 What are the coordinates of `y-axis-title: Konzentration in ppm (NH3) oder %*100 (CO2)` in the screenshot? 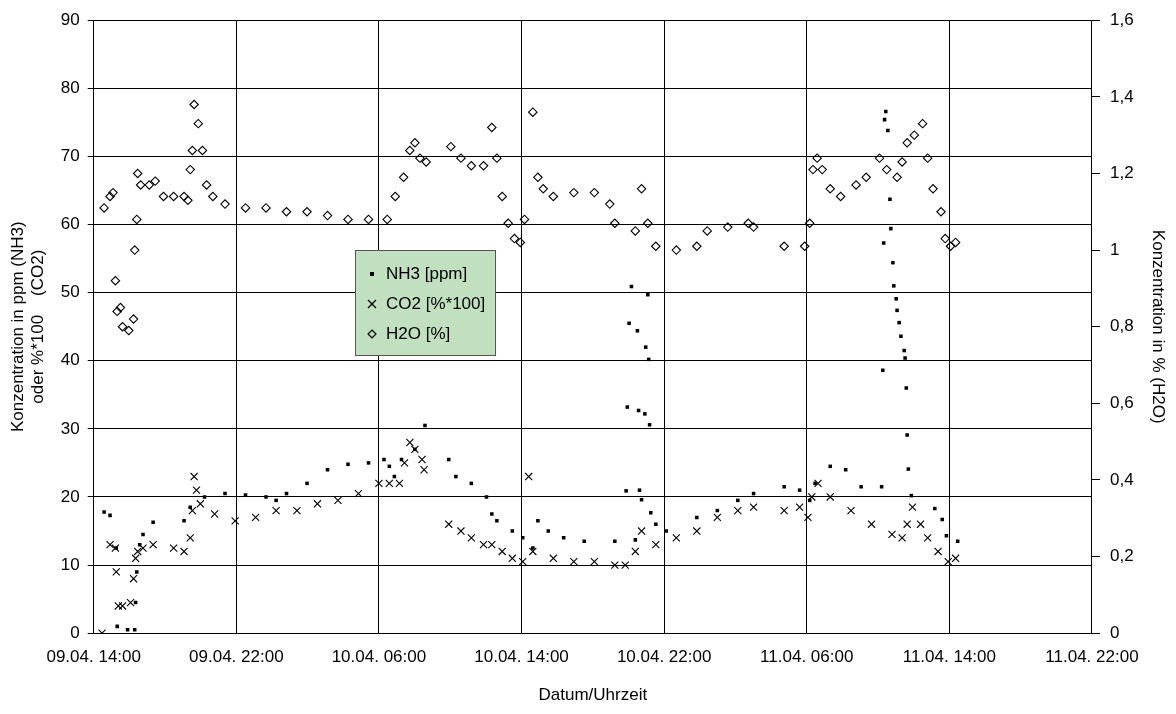 It's located at (27, 327).